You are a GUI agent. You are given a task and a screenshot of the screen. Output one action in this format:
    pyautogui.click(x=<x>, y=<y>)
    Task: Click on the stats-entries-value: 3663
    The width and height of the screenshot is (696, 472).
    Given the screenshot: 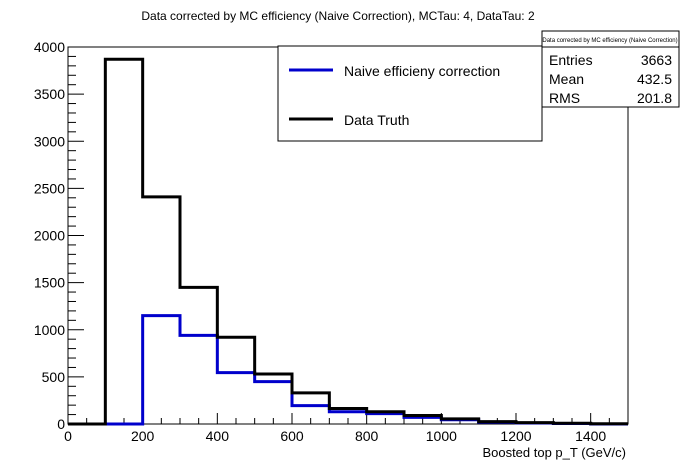 What is the action you would take?
    pyautogui.click(x=656, y=60)
    